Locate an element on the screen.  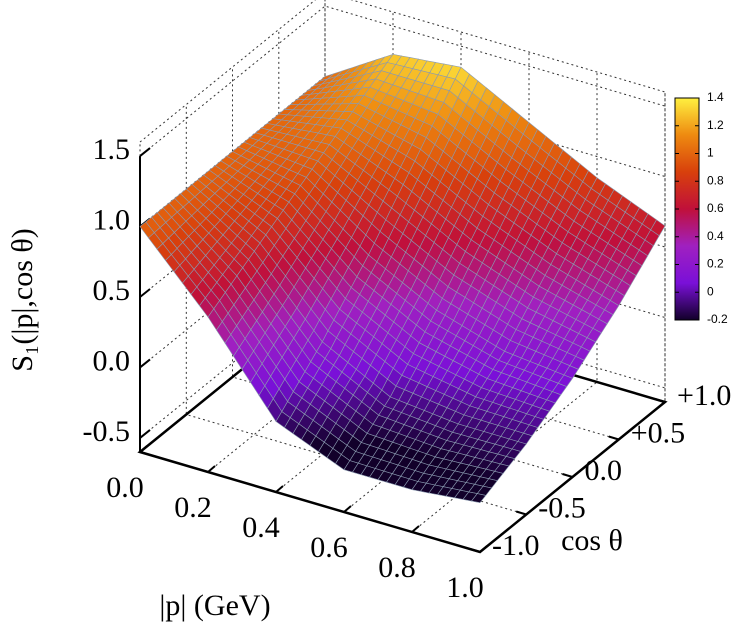
colorbar-tick-label: 0.2 is located at coordinates (715, 264).